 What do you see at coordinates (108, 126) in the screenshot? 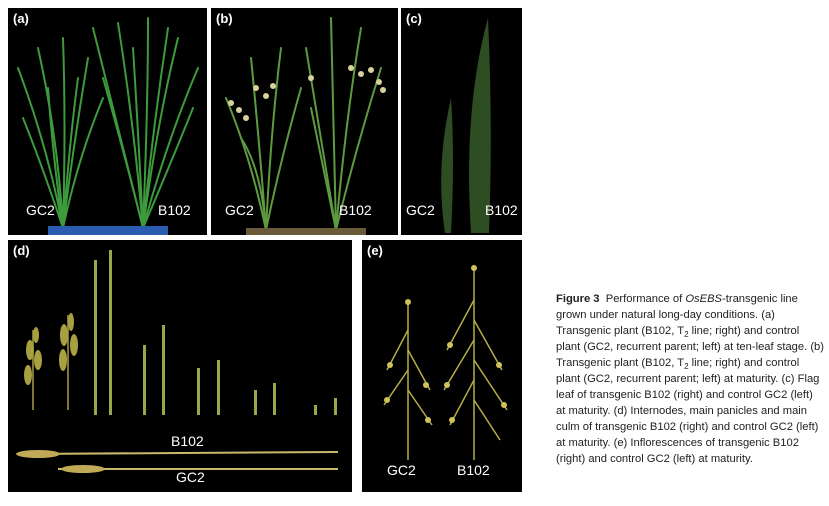
I see `seedling-plants-image` at bounding box center [108, 126].